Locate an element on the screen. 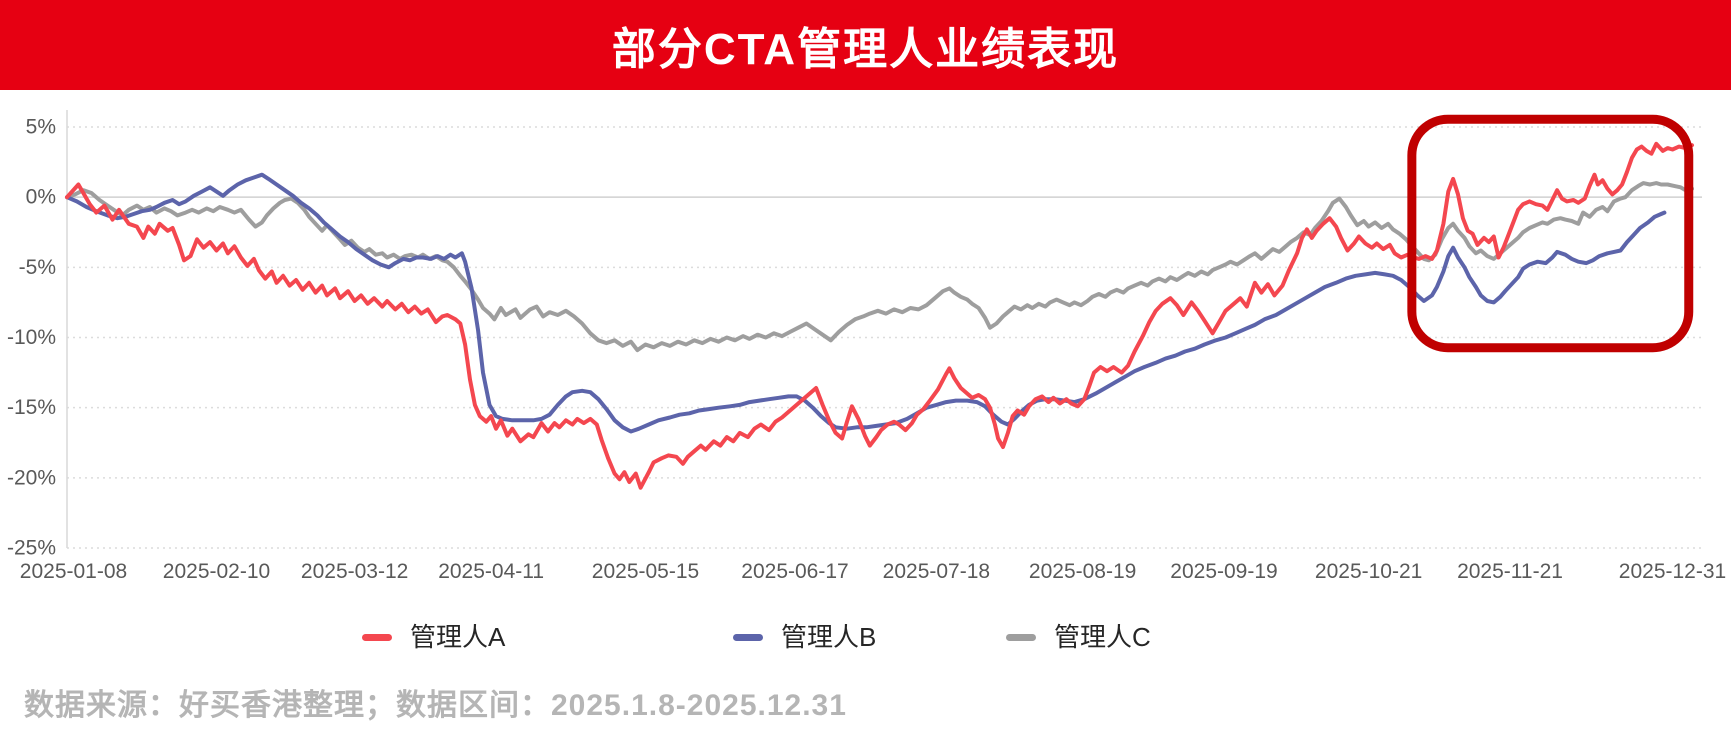 The image size is (1731, 744). legend-label-manager-a: 管理人A is located at coordinates (458, 637).